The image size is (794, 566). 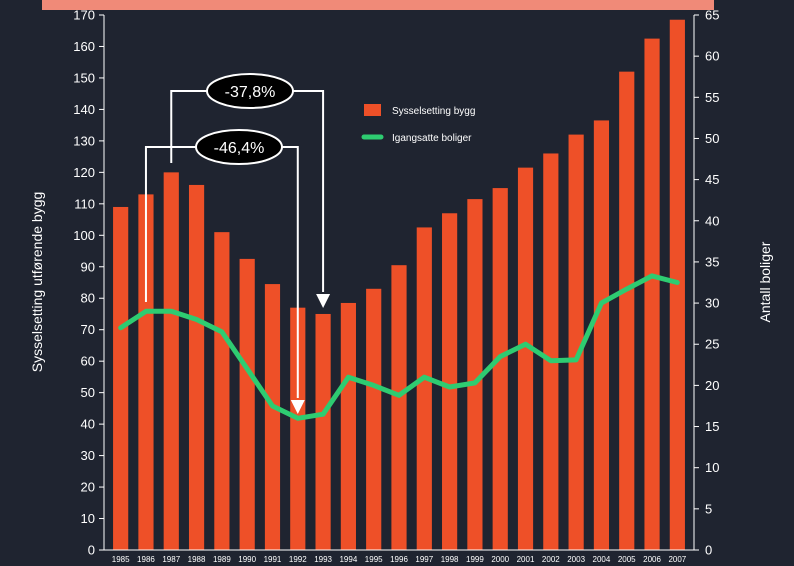 What do you see at coordinates (500, 559) in the screenshot?
I see `x-tick-label: 2000` at bounding box center [500, 559].